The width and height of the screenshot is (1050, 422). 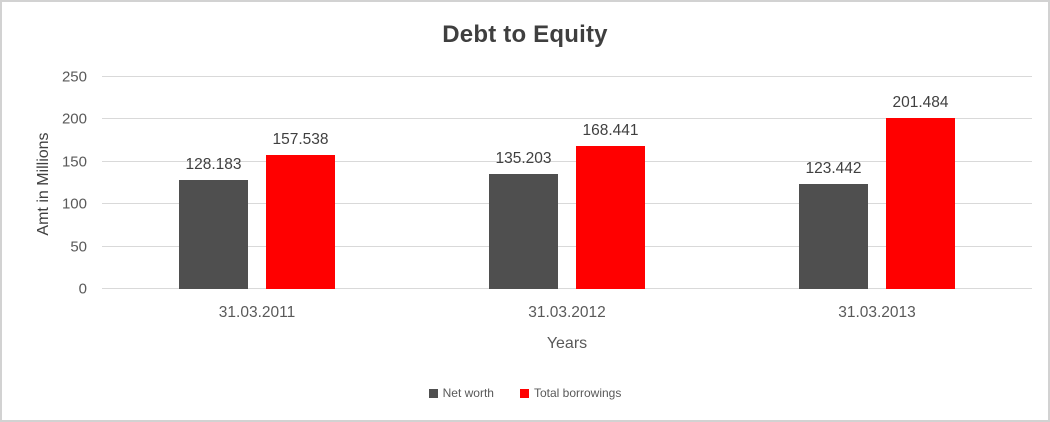 I want to click on y-tick-label: 250, so click(x=74, y=77).